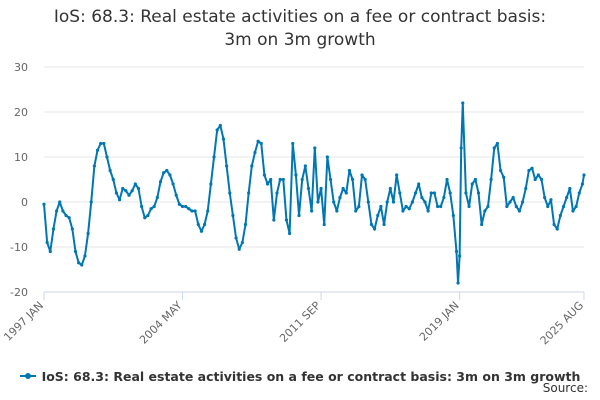 The image size is (600, 400). What do you see at coordinates (19, 247) in the screenshot?
I see `y-tick-label: -10` at bounding box center [19, 247].